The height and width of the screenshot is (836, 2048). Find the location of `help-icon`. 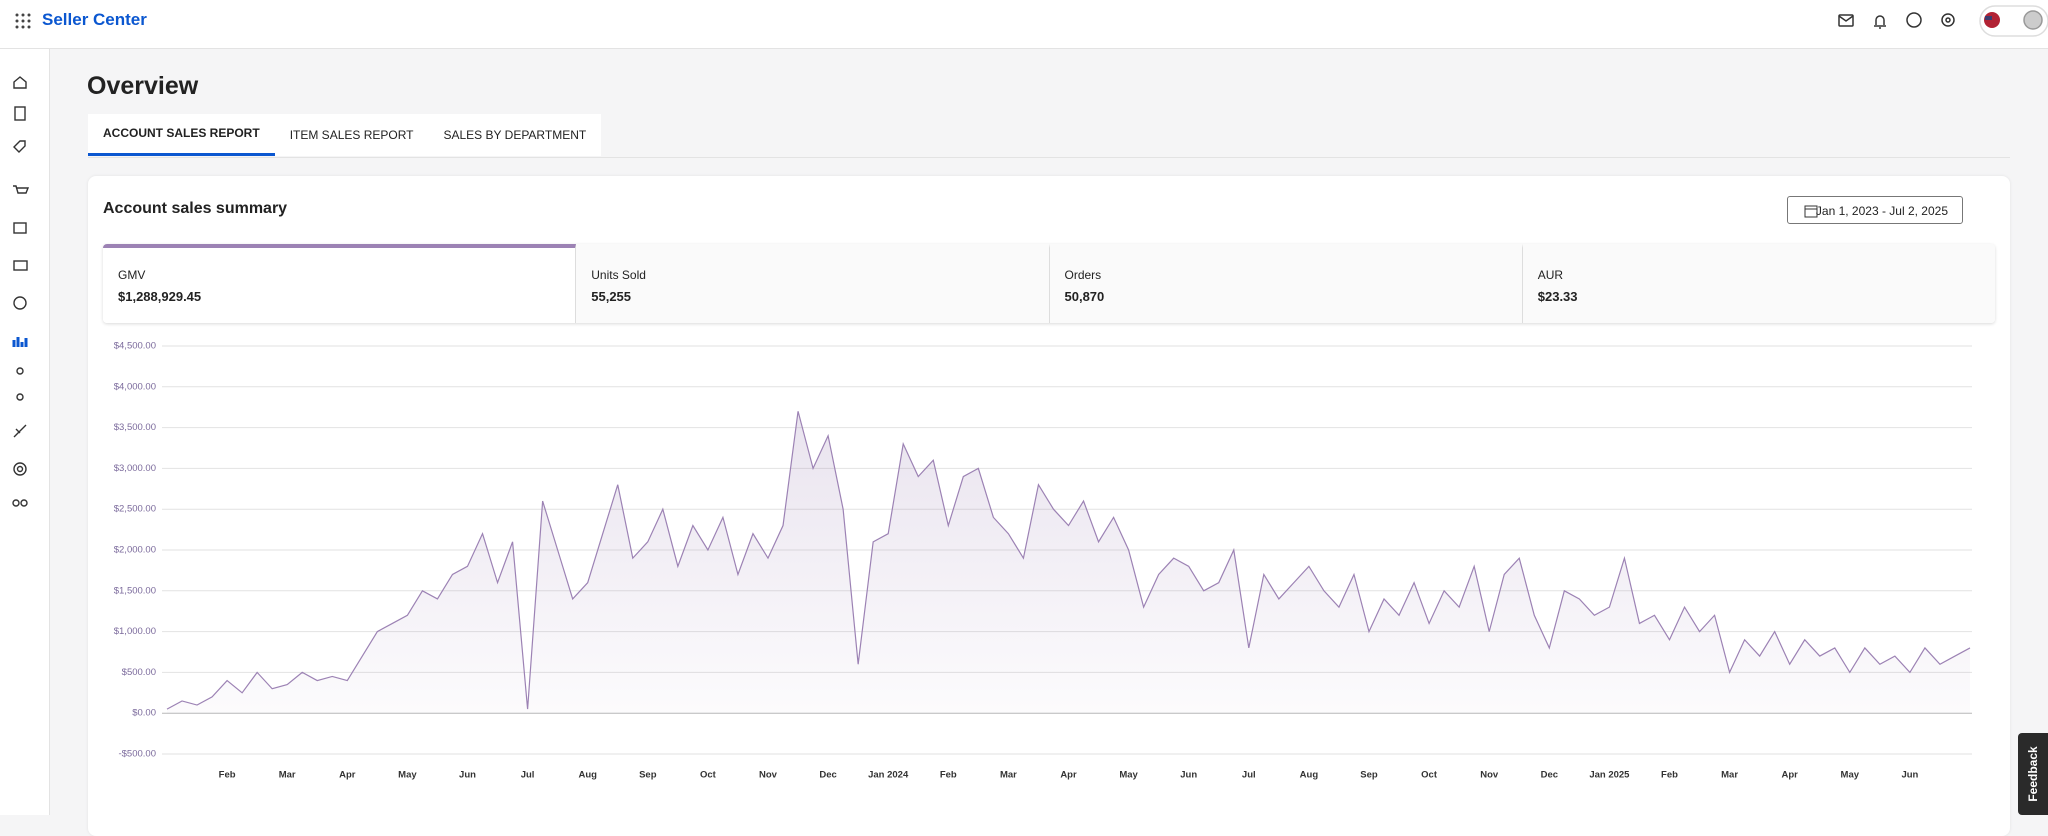

help-icon is located at coordinates (1914, 20).